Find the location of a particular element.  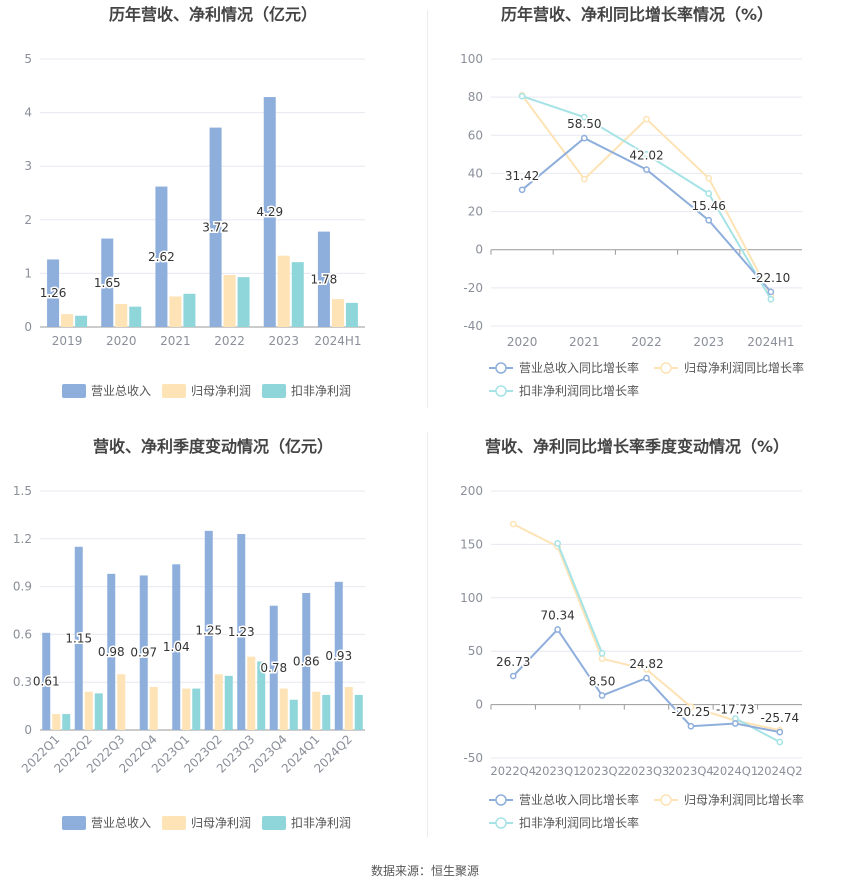

y-tick-label: 4 is located at coordinates (28, 113).